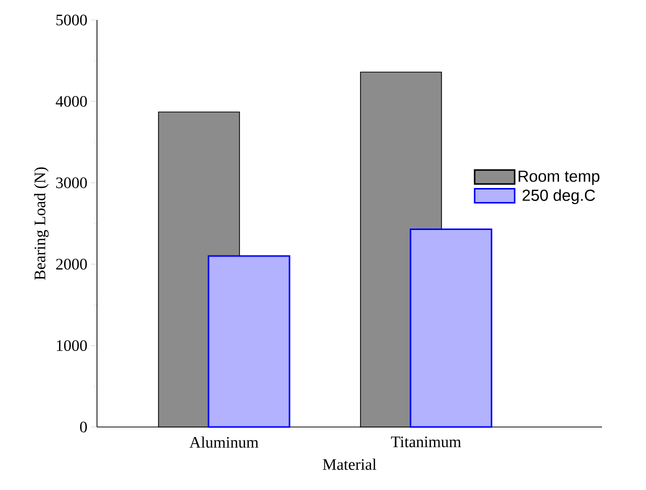 The width and height of the screenshot is (646, 490). I want to click on y-tick-label: 2000, so click(71, 264).